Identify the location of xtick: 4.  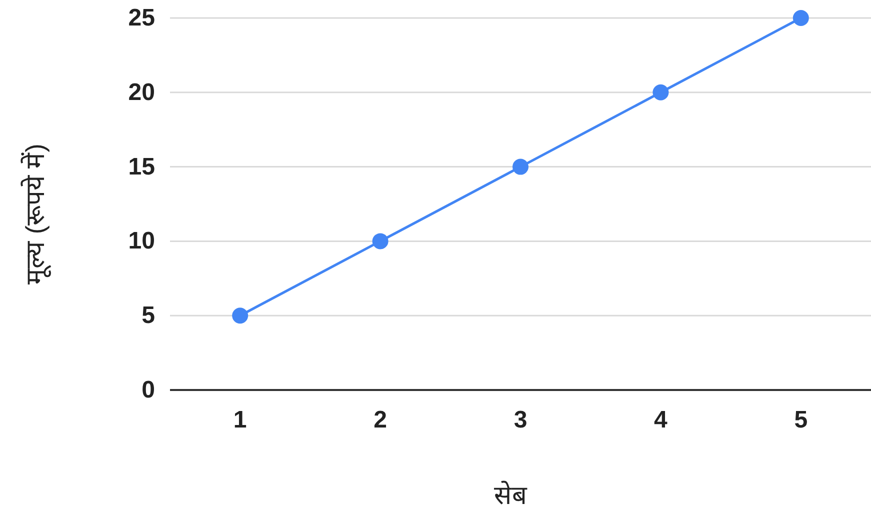
(661, 420).